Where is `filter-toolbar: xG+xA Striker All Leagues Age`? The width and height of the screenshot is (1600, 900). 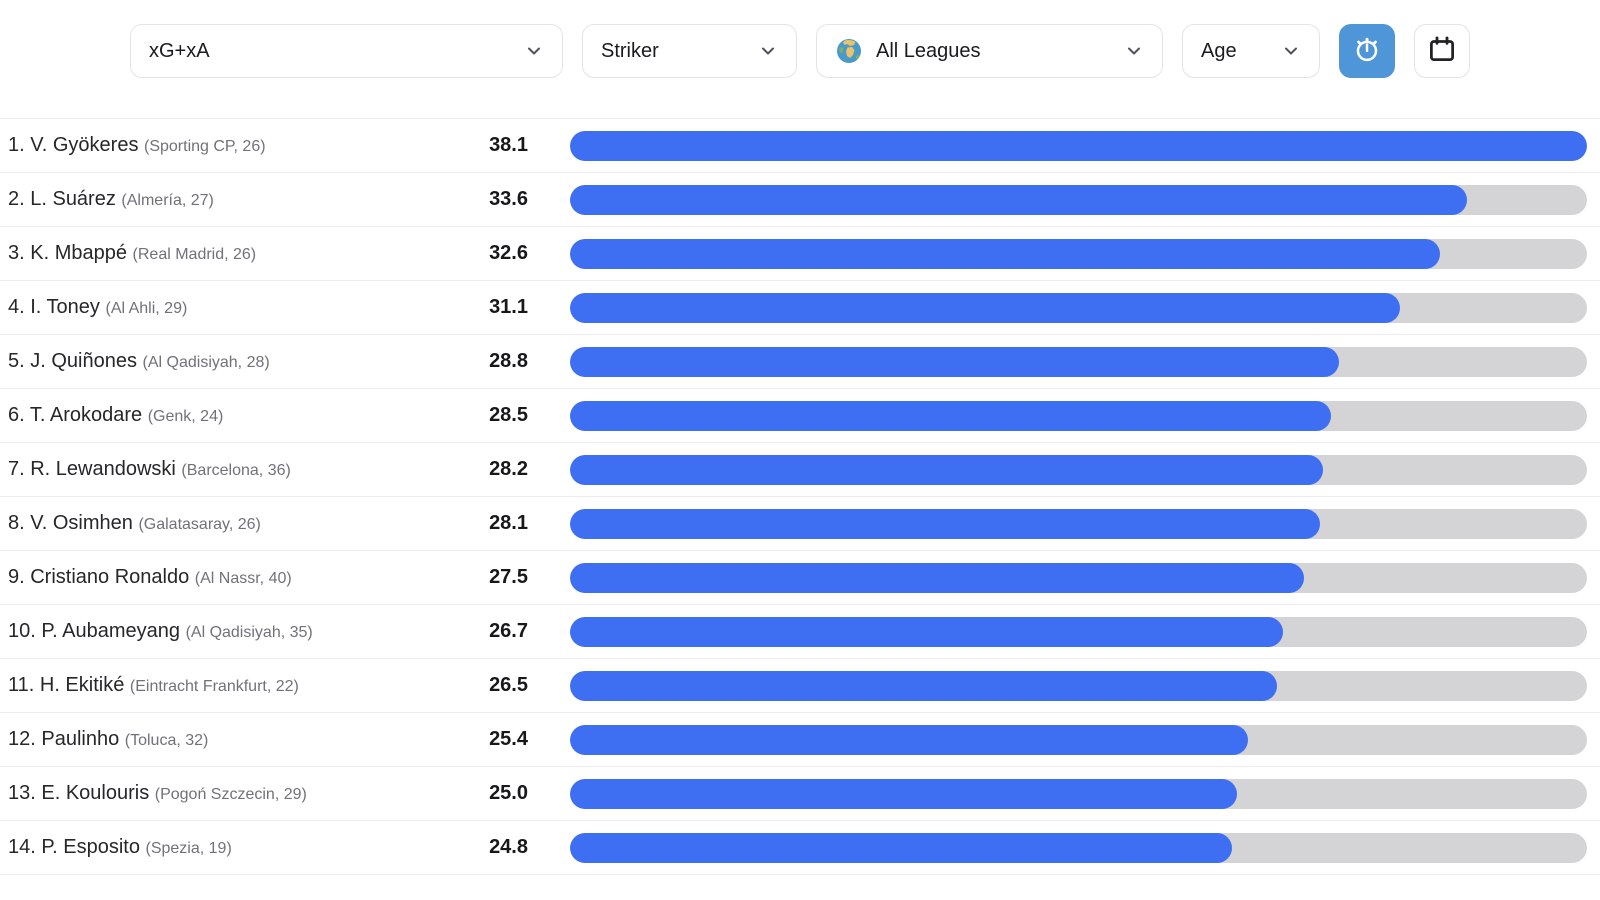
filter-toolbar: xG+xA Striker All Leagues Age is located at coordinates (800, 51).